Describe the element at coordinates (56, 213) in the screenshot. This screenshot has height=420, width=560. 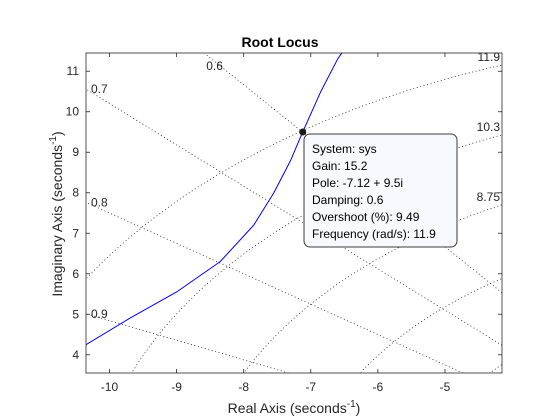
I see `y-axis-label: Imaginary Axis (seconds-1)` at that location.